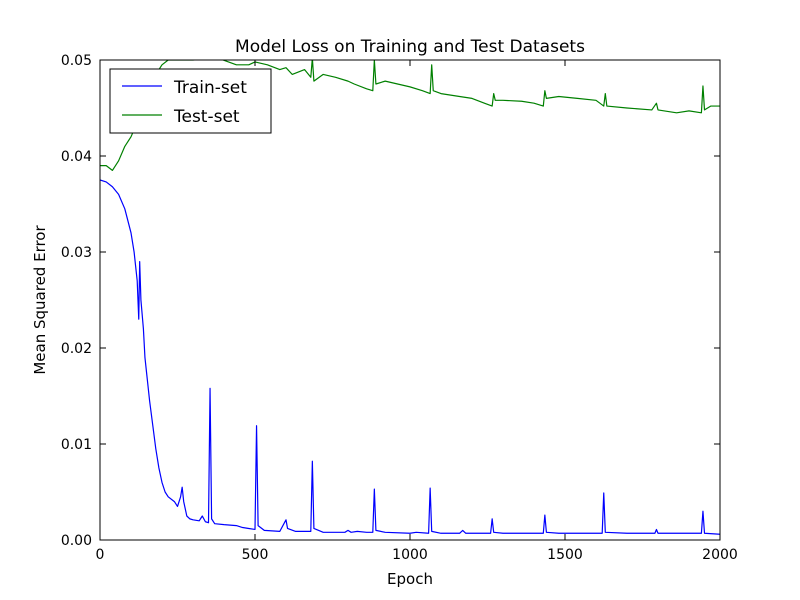 The image size is (800, 600). I want to click on chart-title: Model Loss on Training and Test Datasets, so click(410, 47).